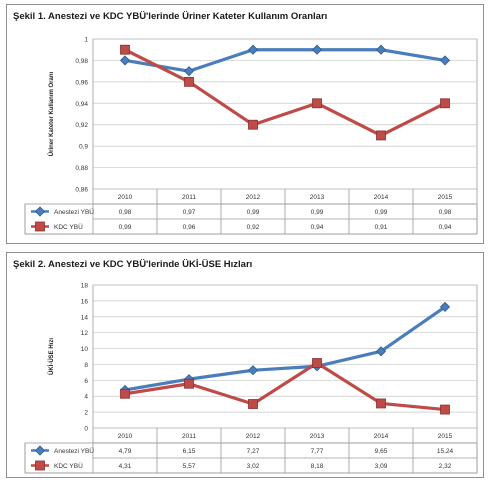 The width and height of the screenshot is (490, 483). What do you see at coordinates (81, 125) in the screenshot?
I see `y-tick-label: 0,92` at bounding box center [81, 125].